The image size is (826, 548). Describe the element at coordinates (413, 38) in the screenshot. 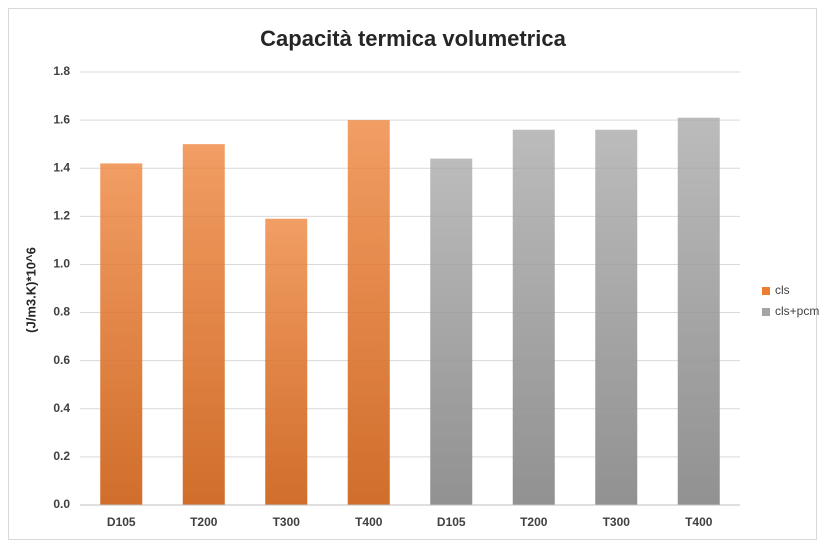

I see `chart-title: Capacità termica volumetrica` at that location.